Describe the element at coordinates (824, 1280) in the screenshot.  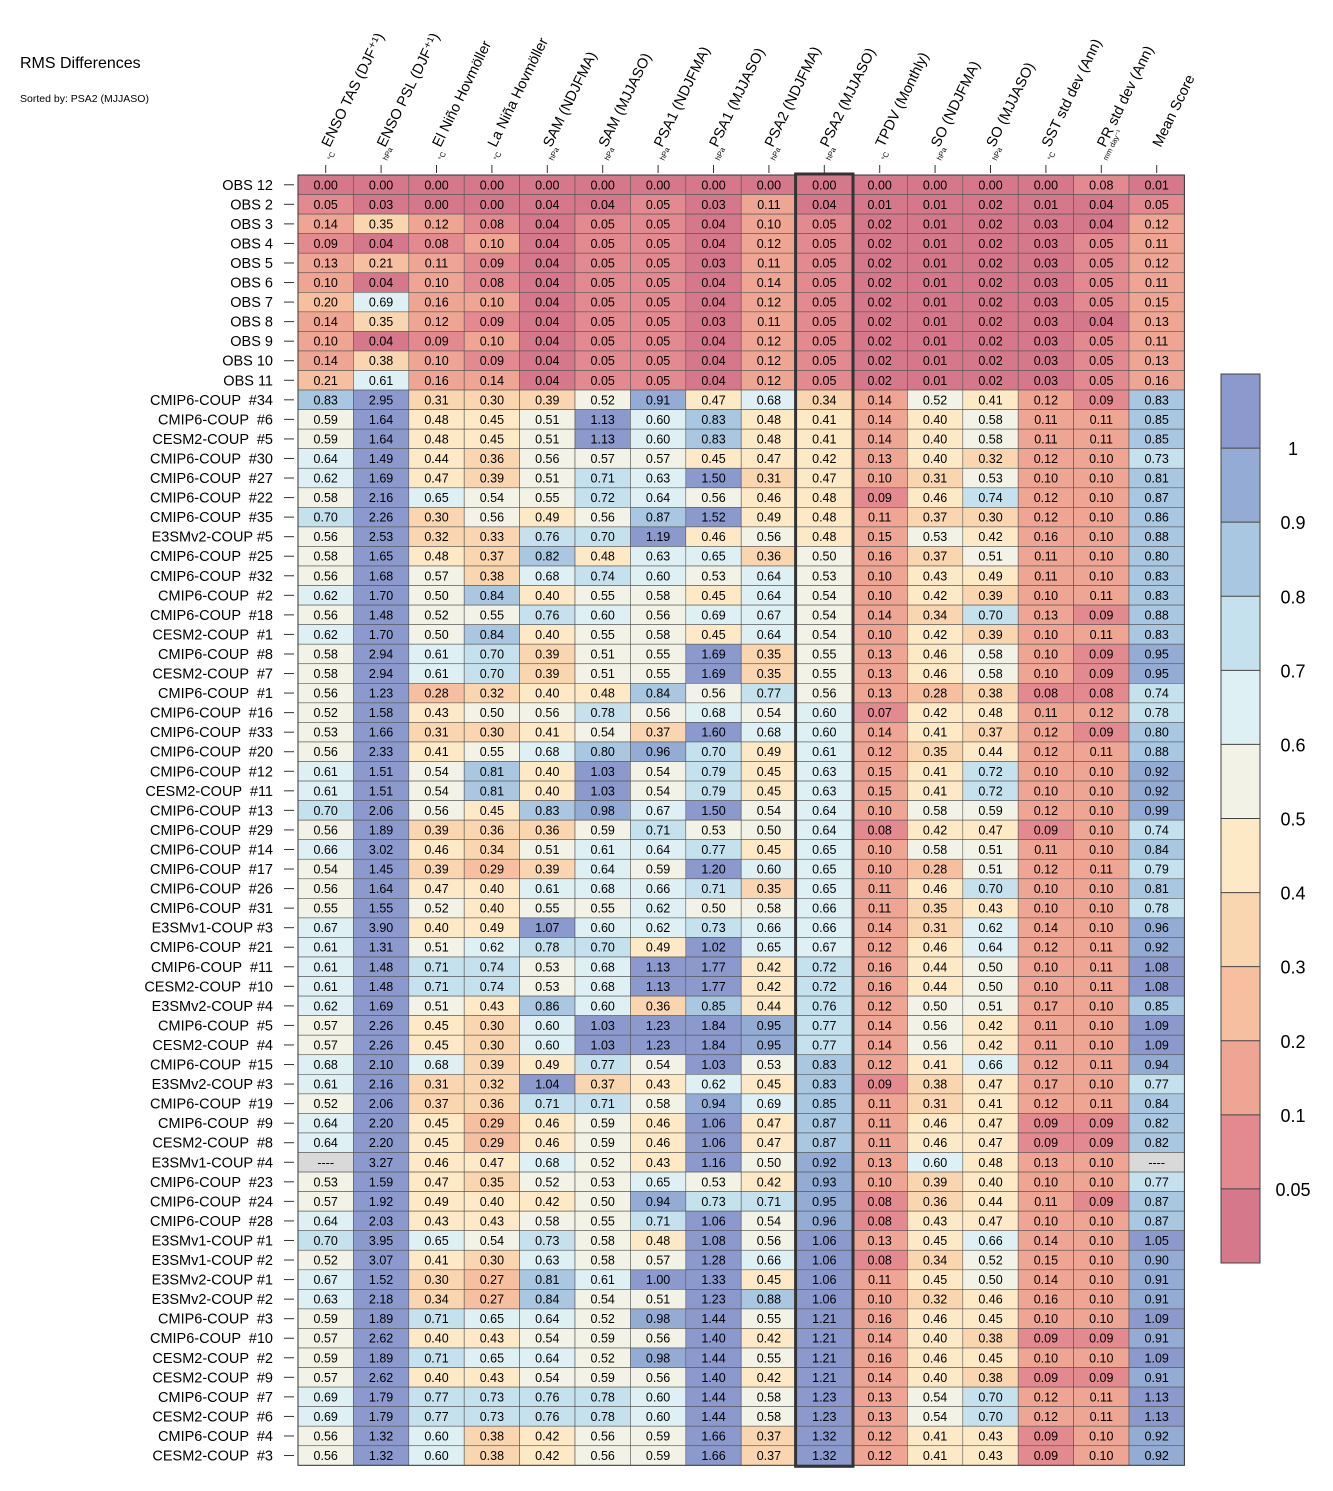
I see `cell-value: 1.06` at that location.